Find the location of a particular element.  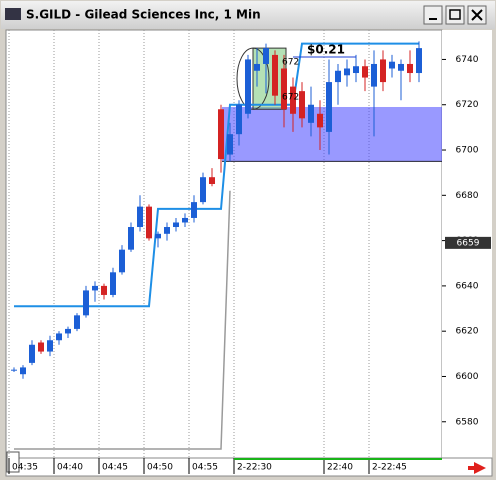

window-title: S.GILD - Gilead Sciences Inc, 1 Min is located at coordinates (143, 15).